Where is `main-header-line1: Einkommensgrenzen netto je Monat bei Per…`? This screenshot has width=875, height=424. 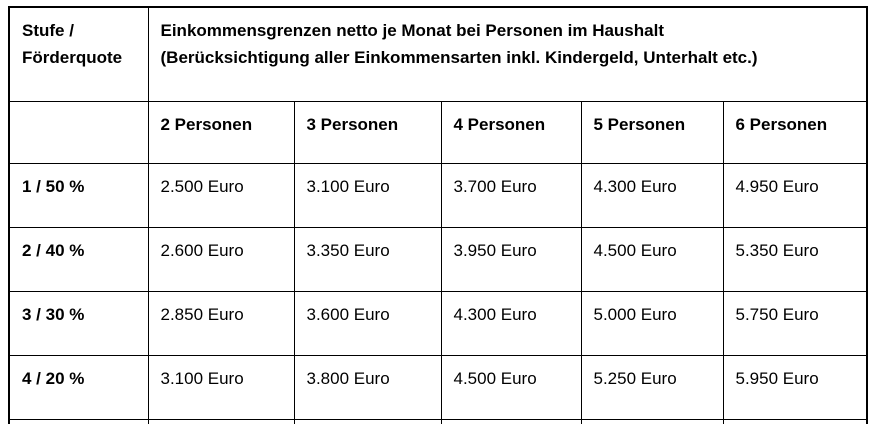
main-header-line1: Einkommensgrenzen netto je Monat bei Per… is located at coordinates (412, 30).